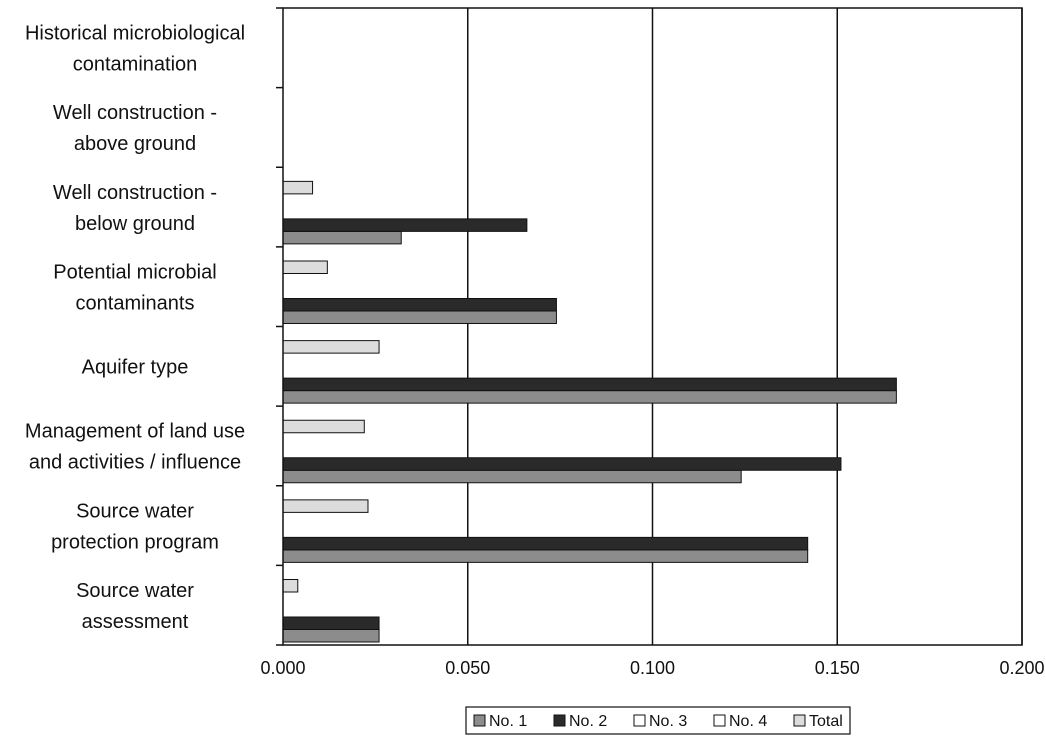 The width and height of the screenshot is (1046, 738). What do you see at coordinates (282, 668) in the screenshot?
I see `x-tick-label: 0.000` at bounding box center [282, 668].